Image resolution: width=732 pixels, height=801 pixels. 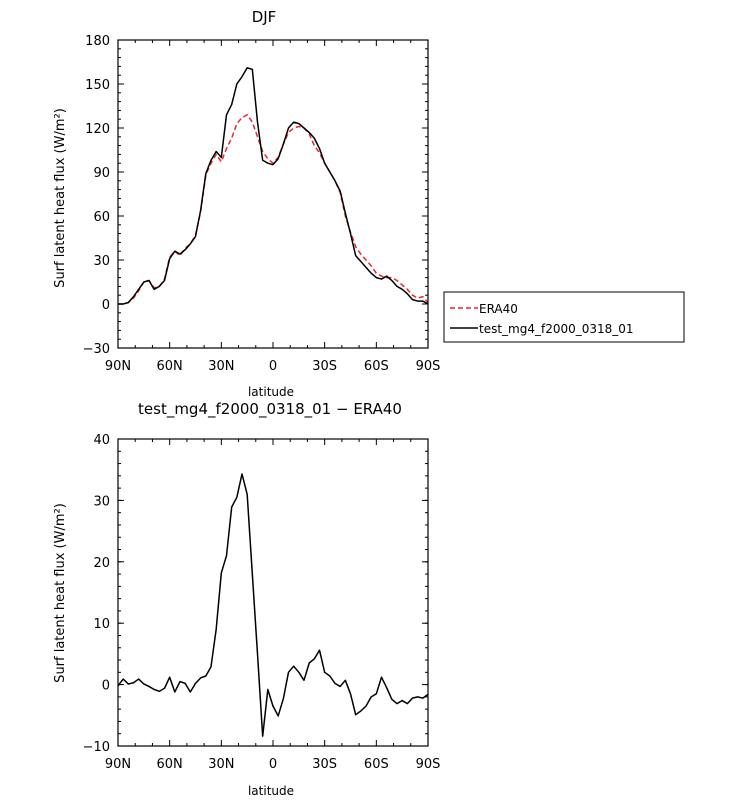 I want to click on legend: ERA40 test_mg4_f2000_0318_01, so click(x=564, y=317).